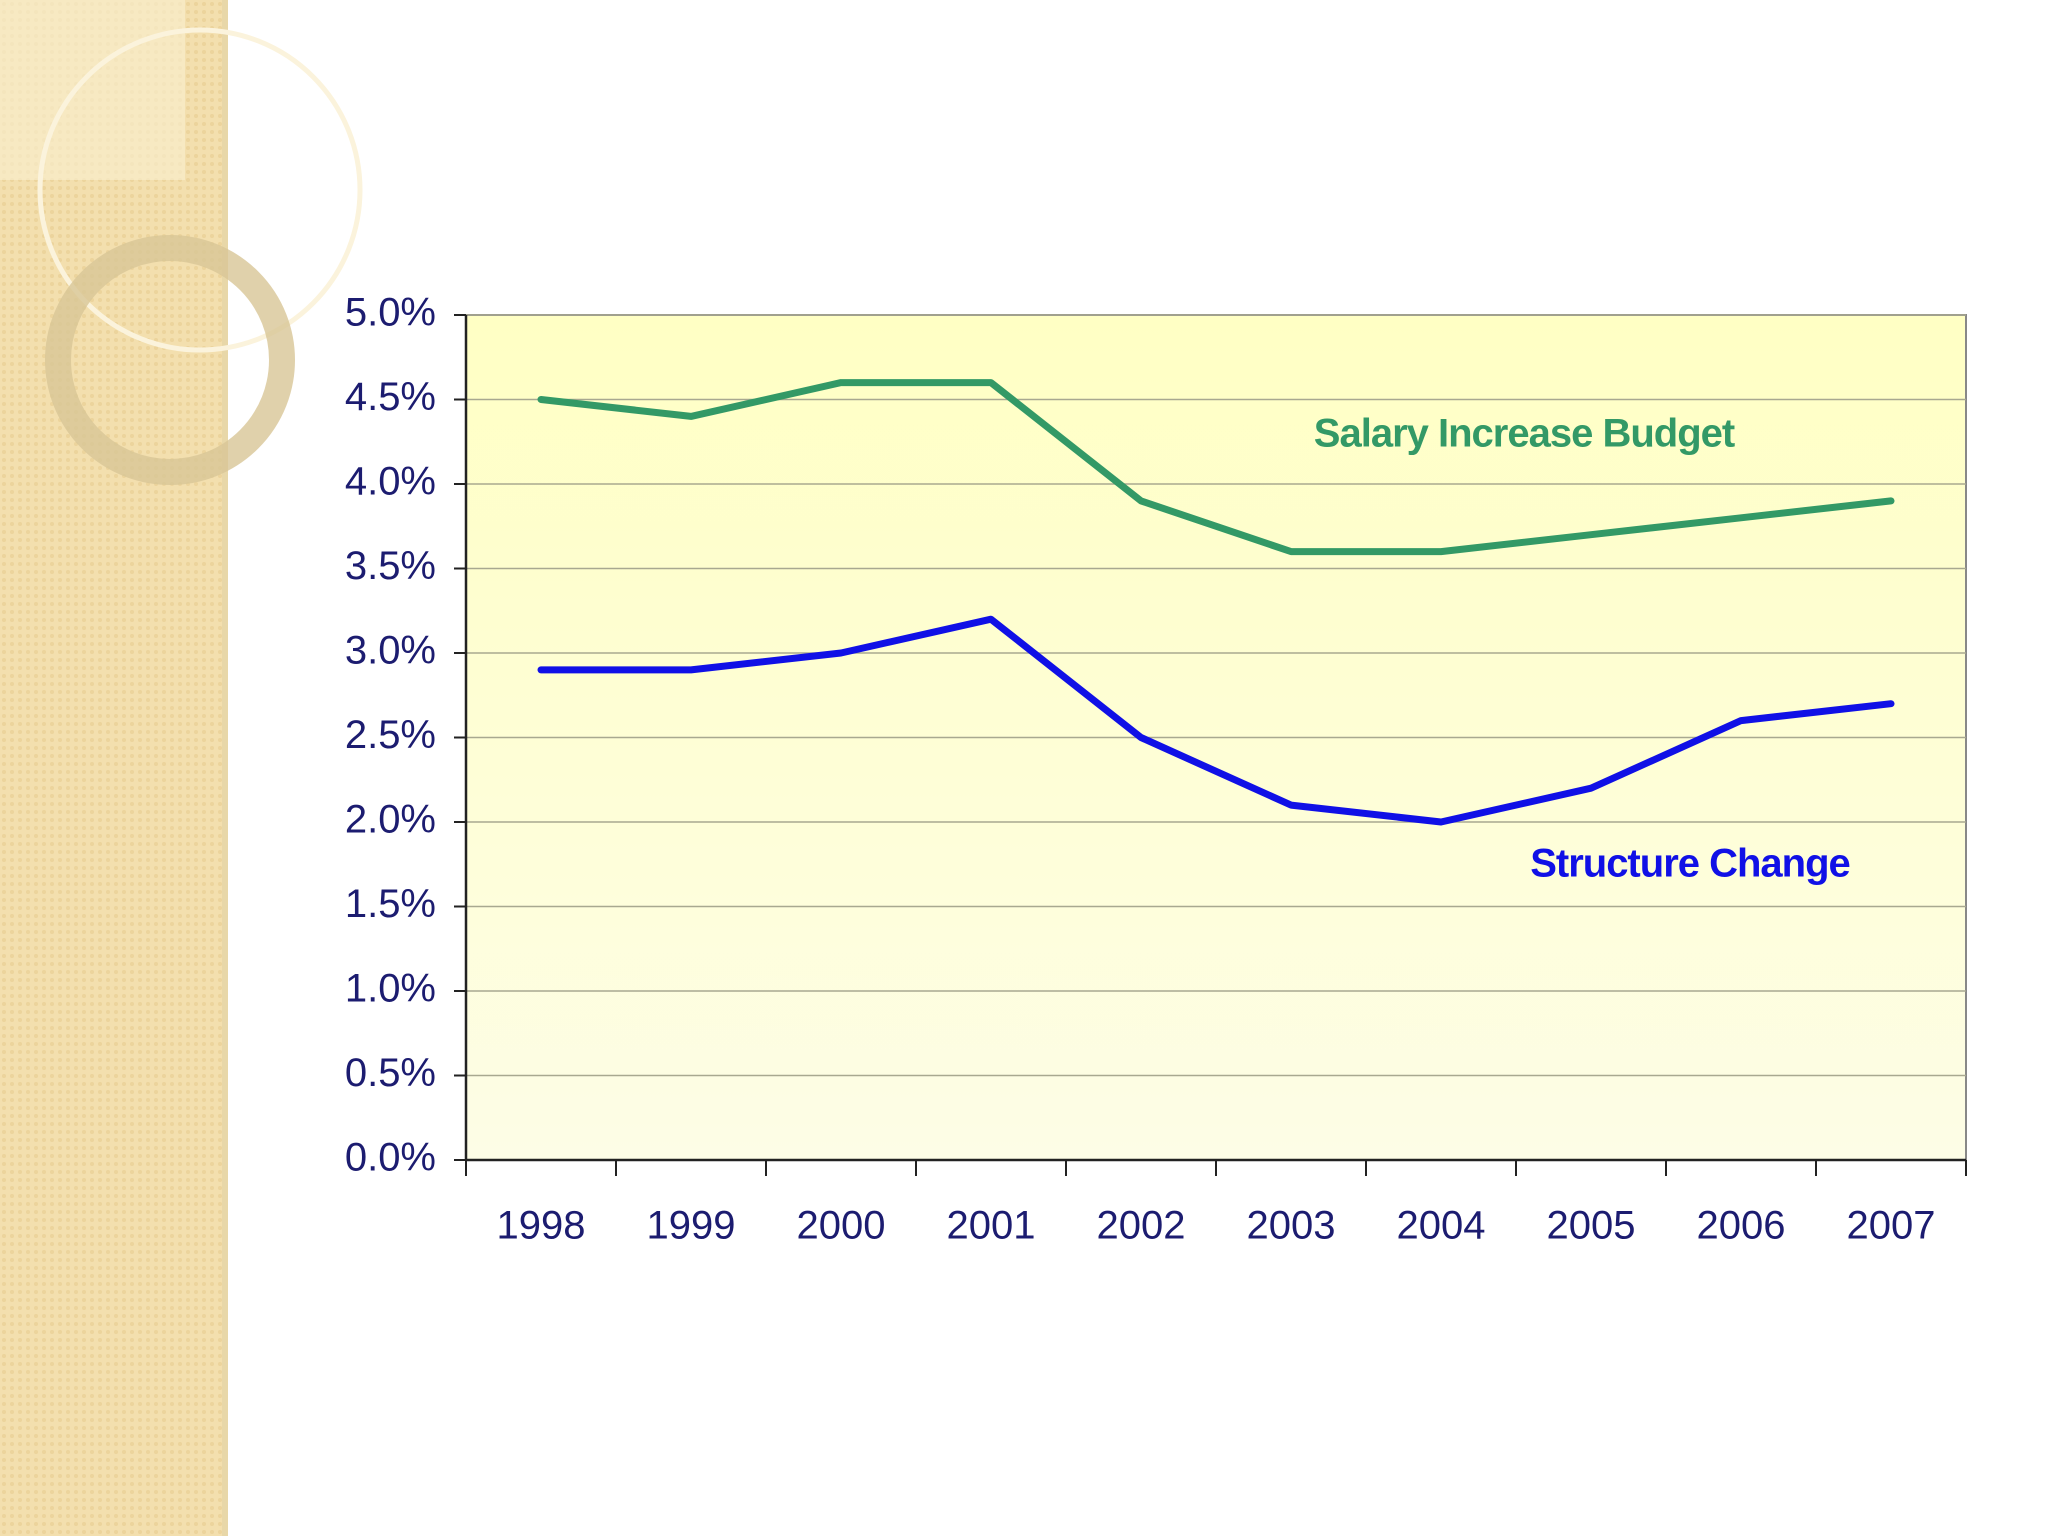  Describe the element at coordinates (390, 989) in the screenshot. I see `y-tick-label: 1.0%` at that location.